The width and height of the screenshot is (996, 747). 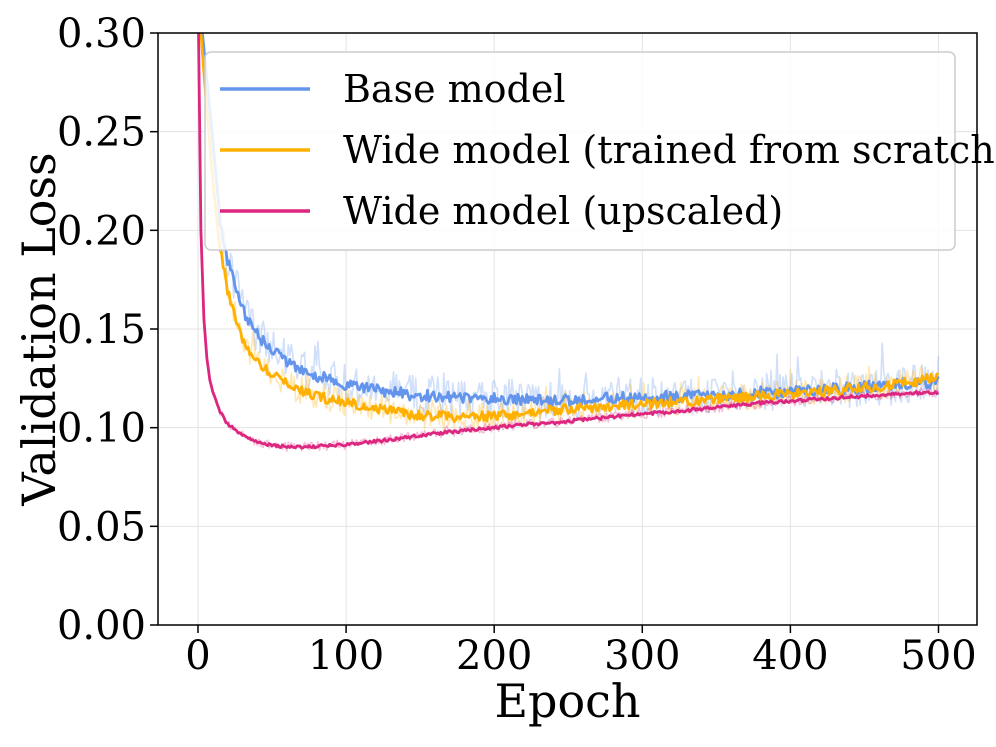 What do you see at coordinates (346, 656) in the screenshot?
I see `x-tick-label: 100` at bounding box center [346, 656].